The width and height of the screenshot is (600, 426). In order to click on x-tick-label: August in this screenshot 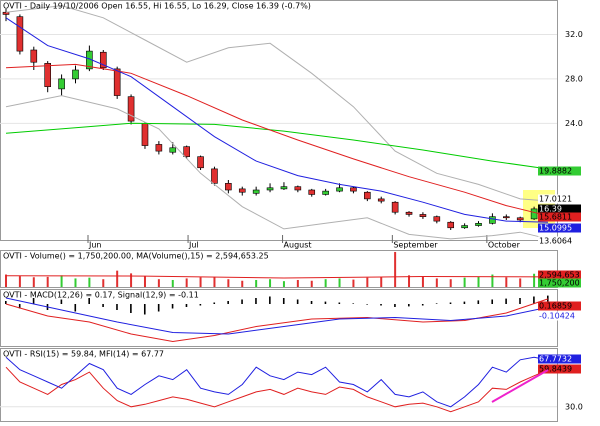, I will do `click(298, 245)`.